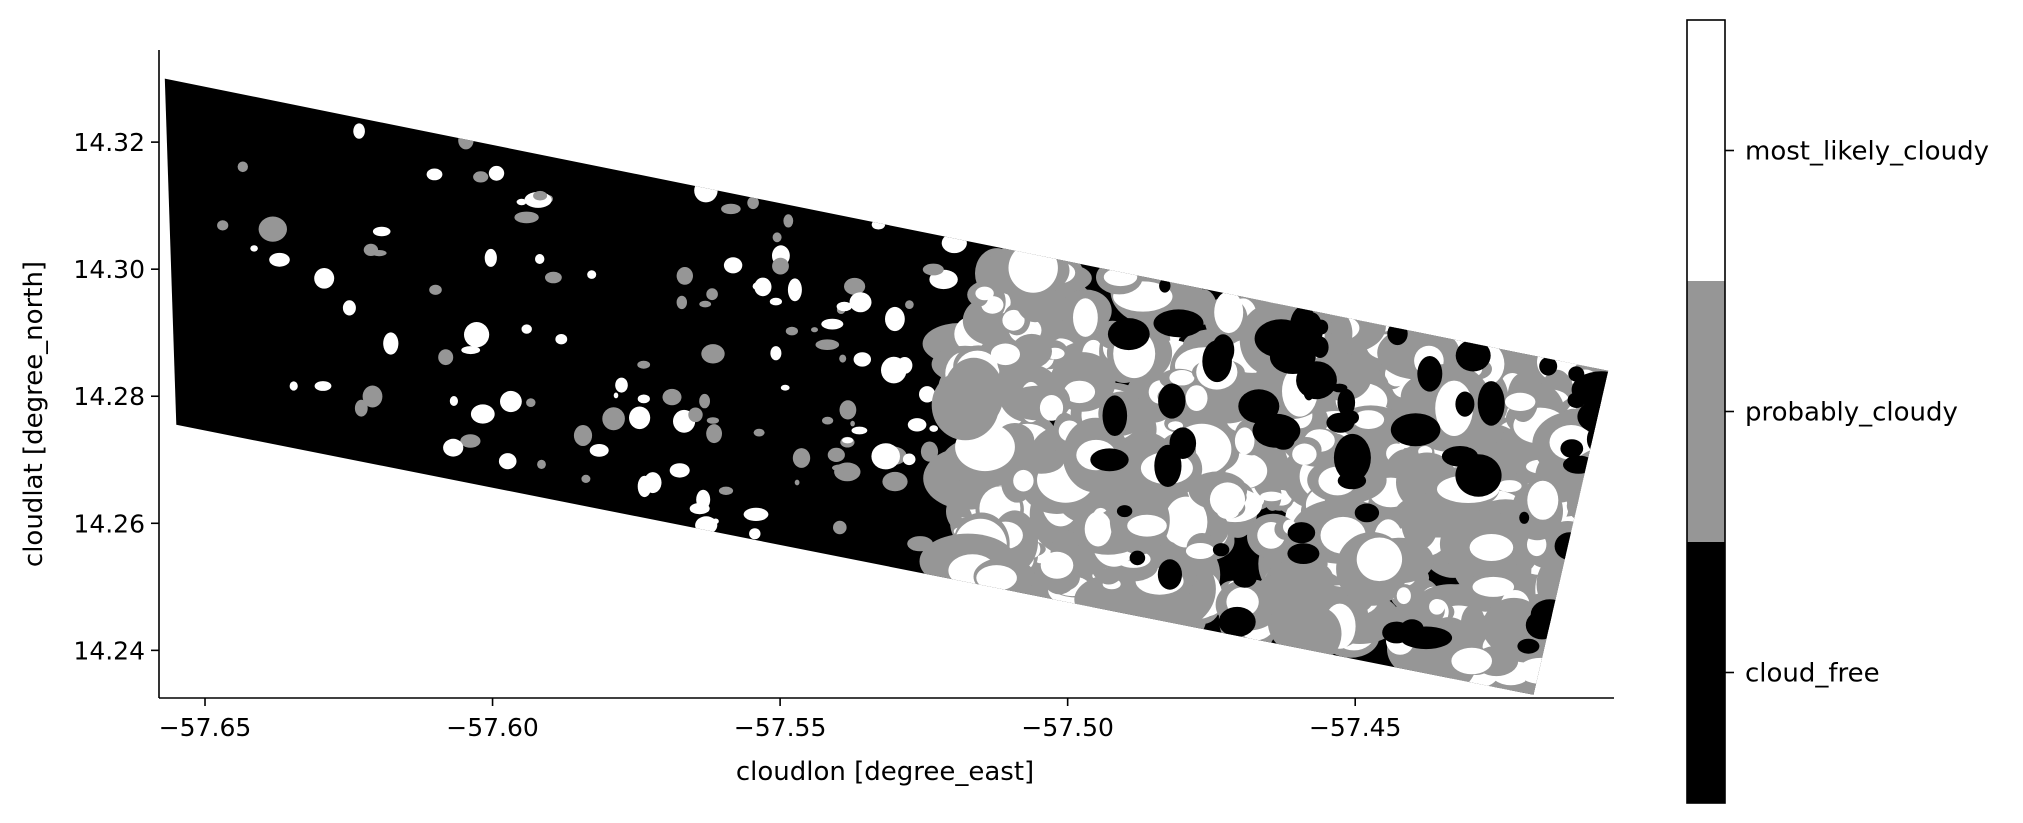 The height and width of the screenshot is (823, 2023). What do you see at coordinates (109, 142) in the screenshot?
I see `y-tick-label: 14.32` at bounding box center [109, 142].